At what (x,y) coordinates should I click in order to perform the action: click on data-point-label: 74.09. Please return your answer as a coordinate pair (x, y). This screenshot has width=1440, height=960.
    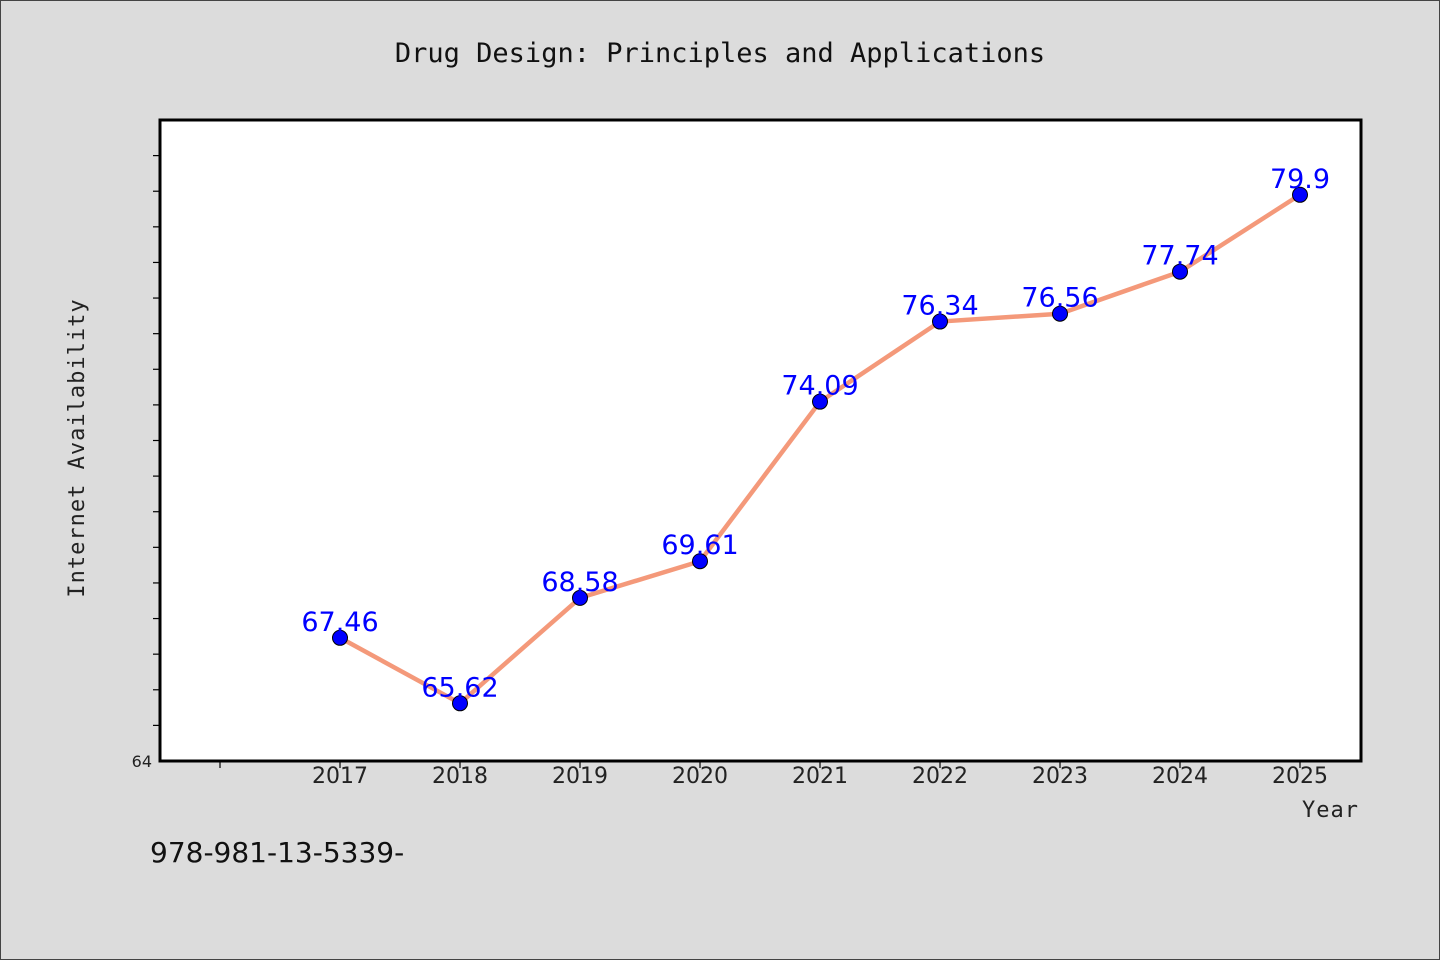
    Looking at the image, I should click on (819, 386).